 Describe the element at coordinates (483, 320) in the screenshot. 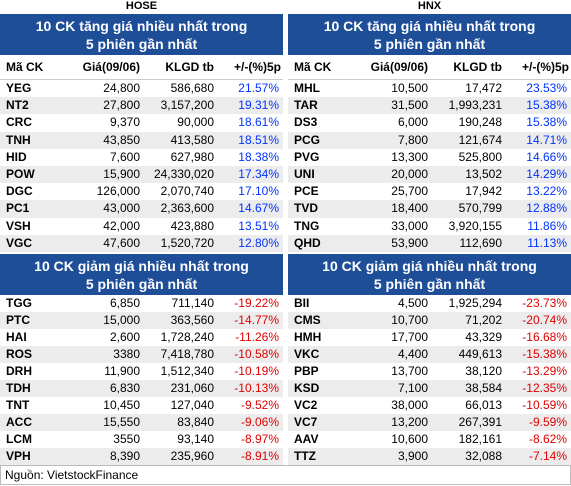

I see `volume: 71,202` at that location.